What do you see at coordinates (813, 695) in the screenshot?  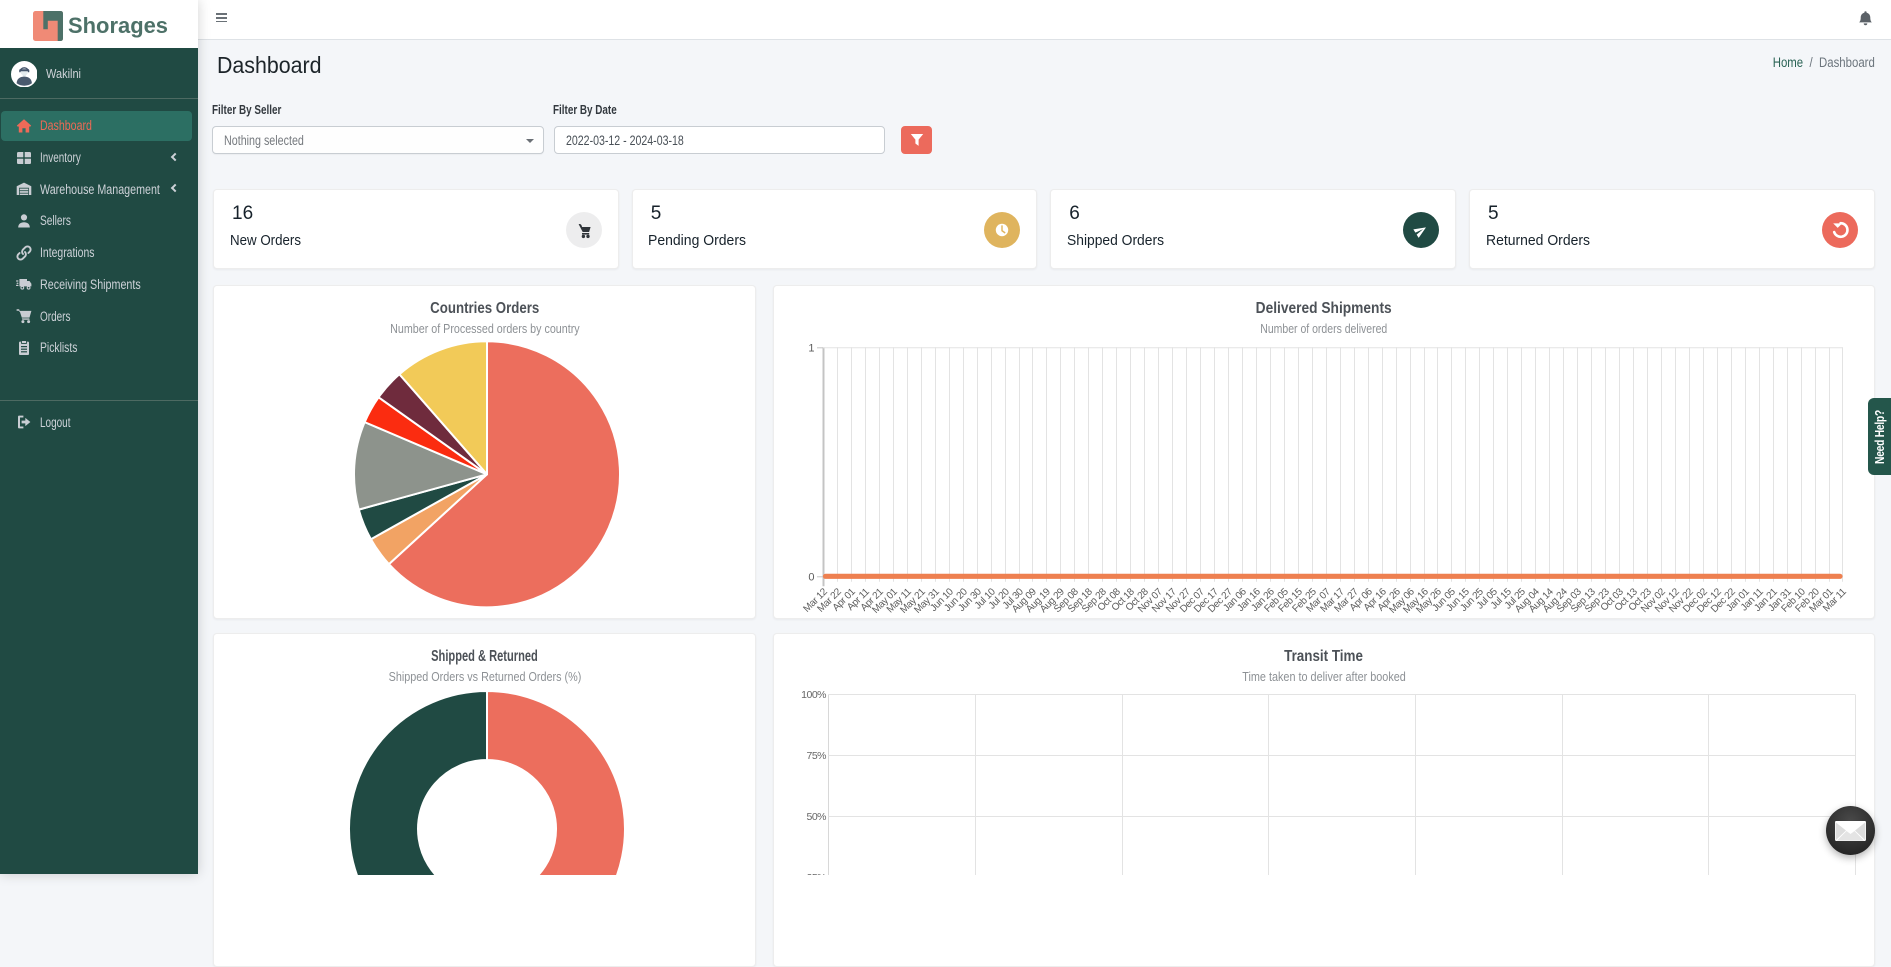 I see `svg-text: 100%` at bounding box center [813, 695].